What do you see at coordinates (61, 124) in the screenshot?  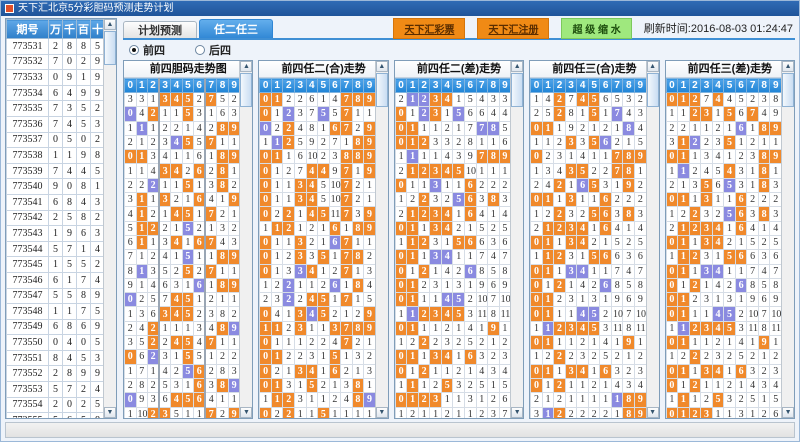 I see `table-row: 77353674534` at bounding box center [61, 124].